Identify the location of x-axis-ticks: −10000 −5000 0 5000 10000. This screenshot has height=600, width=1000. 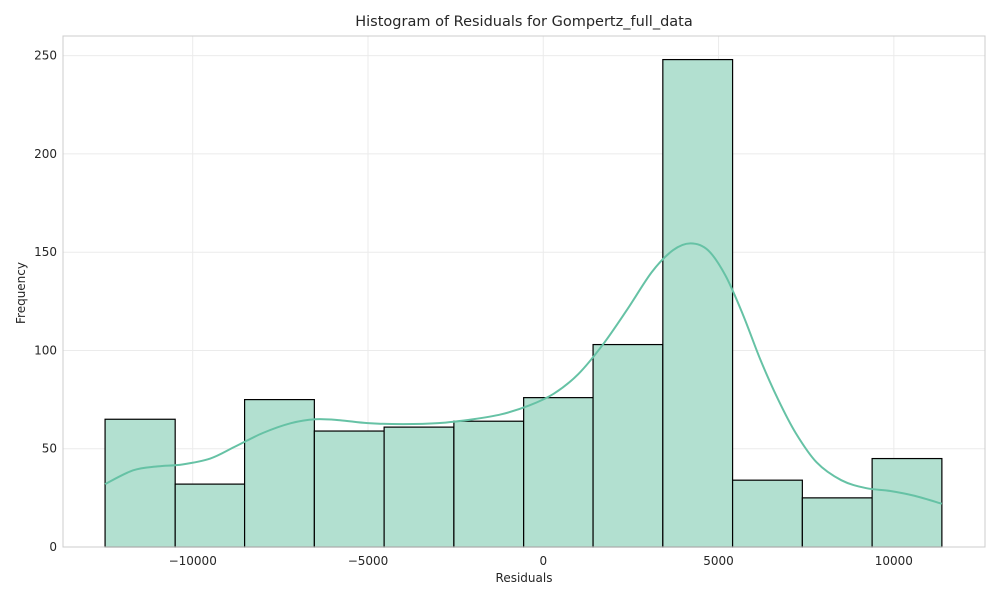
(541, 561).